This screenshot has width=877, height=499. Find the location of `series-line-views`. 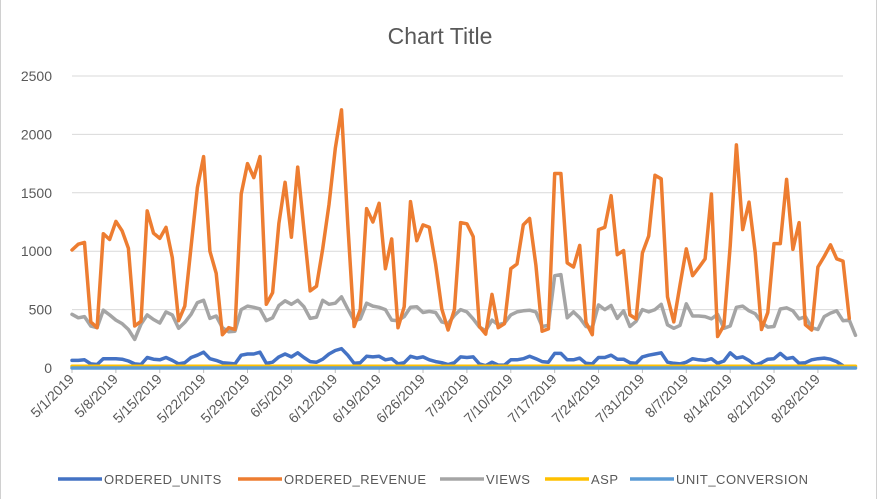

series-line-views is located at coordinates (464, 307).